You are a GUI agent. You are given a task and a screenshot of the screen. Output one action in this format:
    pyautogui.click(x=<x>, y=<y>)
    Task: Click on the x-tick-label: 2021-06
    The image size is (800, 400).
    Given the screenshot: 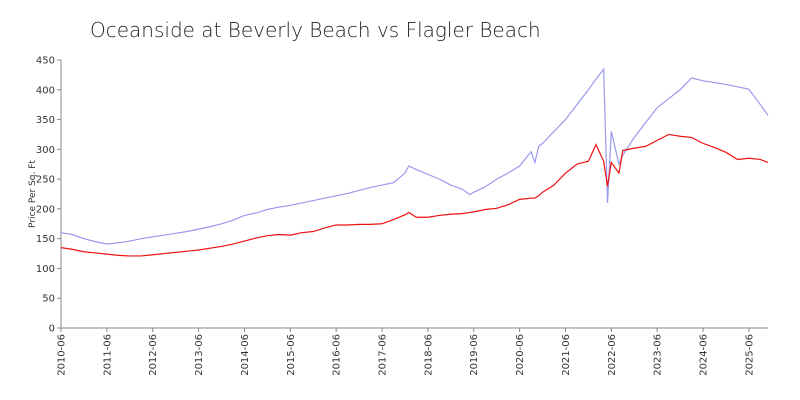 What is the action you would take?
    pyautogui.click(x=566, y=355)
    